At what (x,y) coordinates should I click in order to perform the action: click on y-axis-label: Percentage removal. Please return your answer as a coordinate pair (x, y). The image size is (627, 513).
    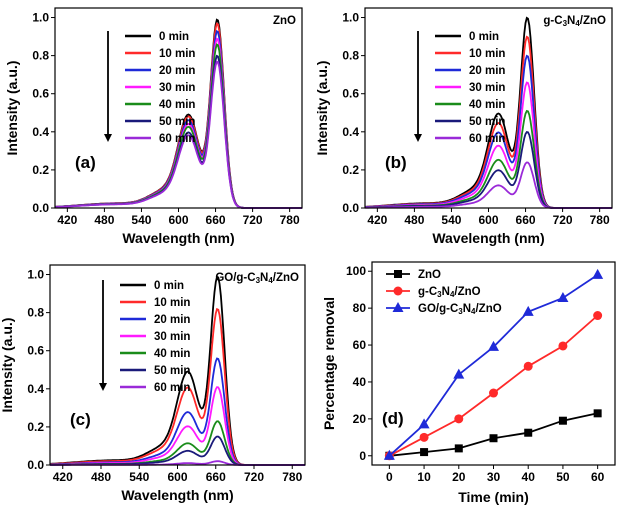
    Looking at the image, I should click on (329, 363).